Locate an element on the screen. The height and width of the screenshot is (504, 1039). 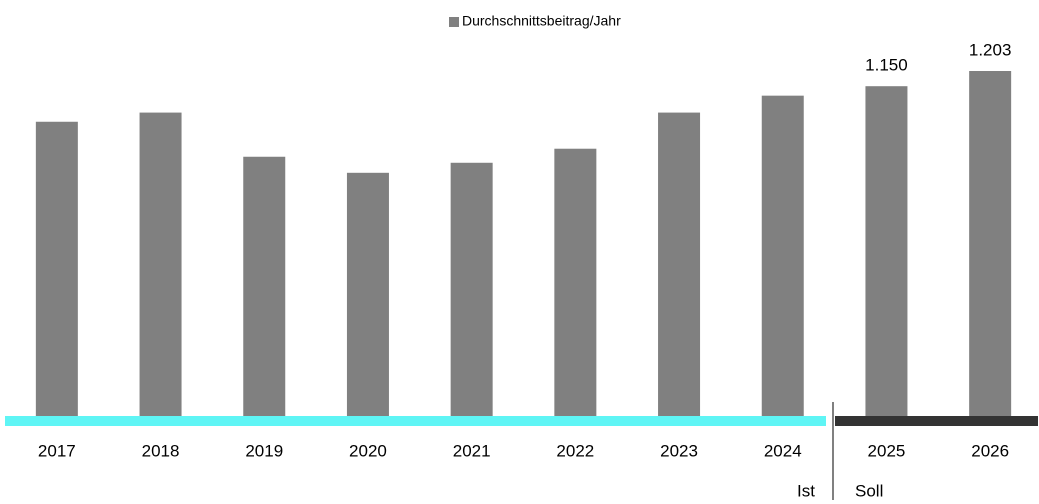
x-tick-label: 2026 is located at coordinates (990, 450).